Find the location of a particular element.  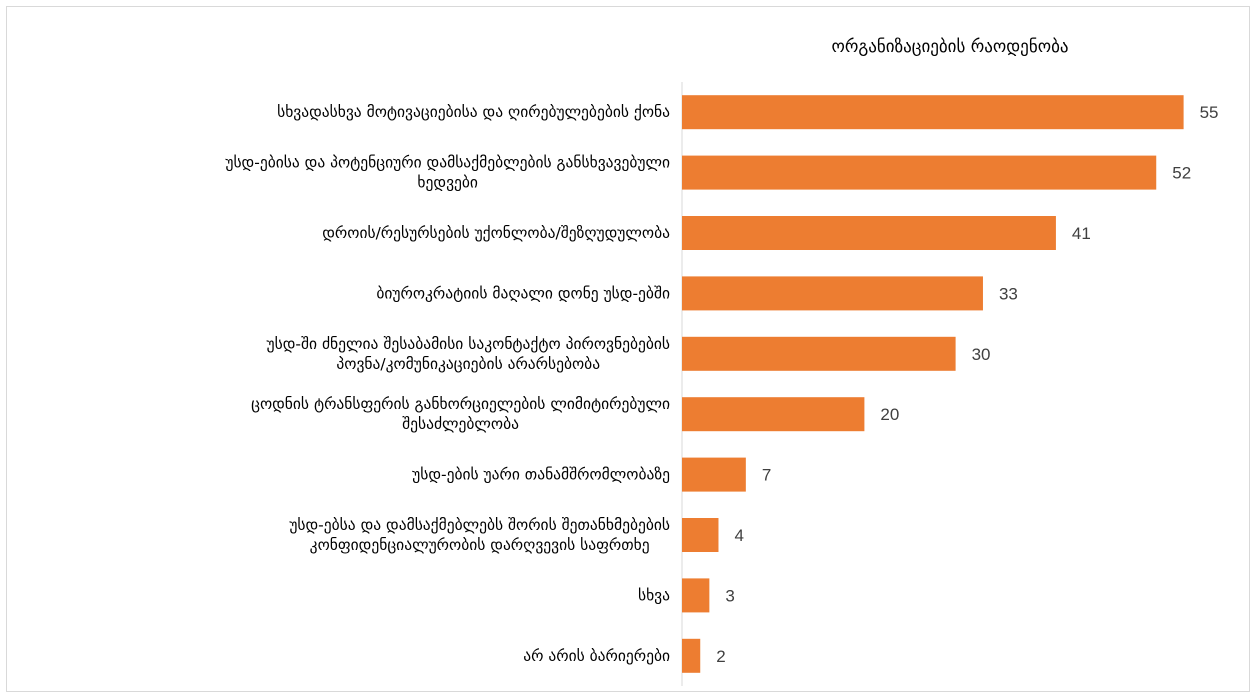

data-label: 20 is located at coordinates (889, 414).